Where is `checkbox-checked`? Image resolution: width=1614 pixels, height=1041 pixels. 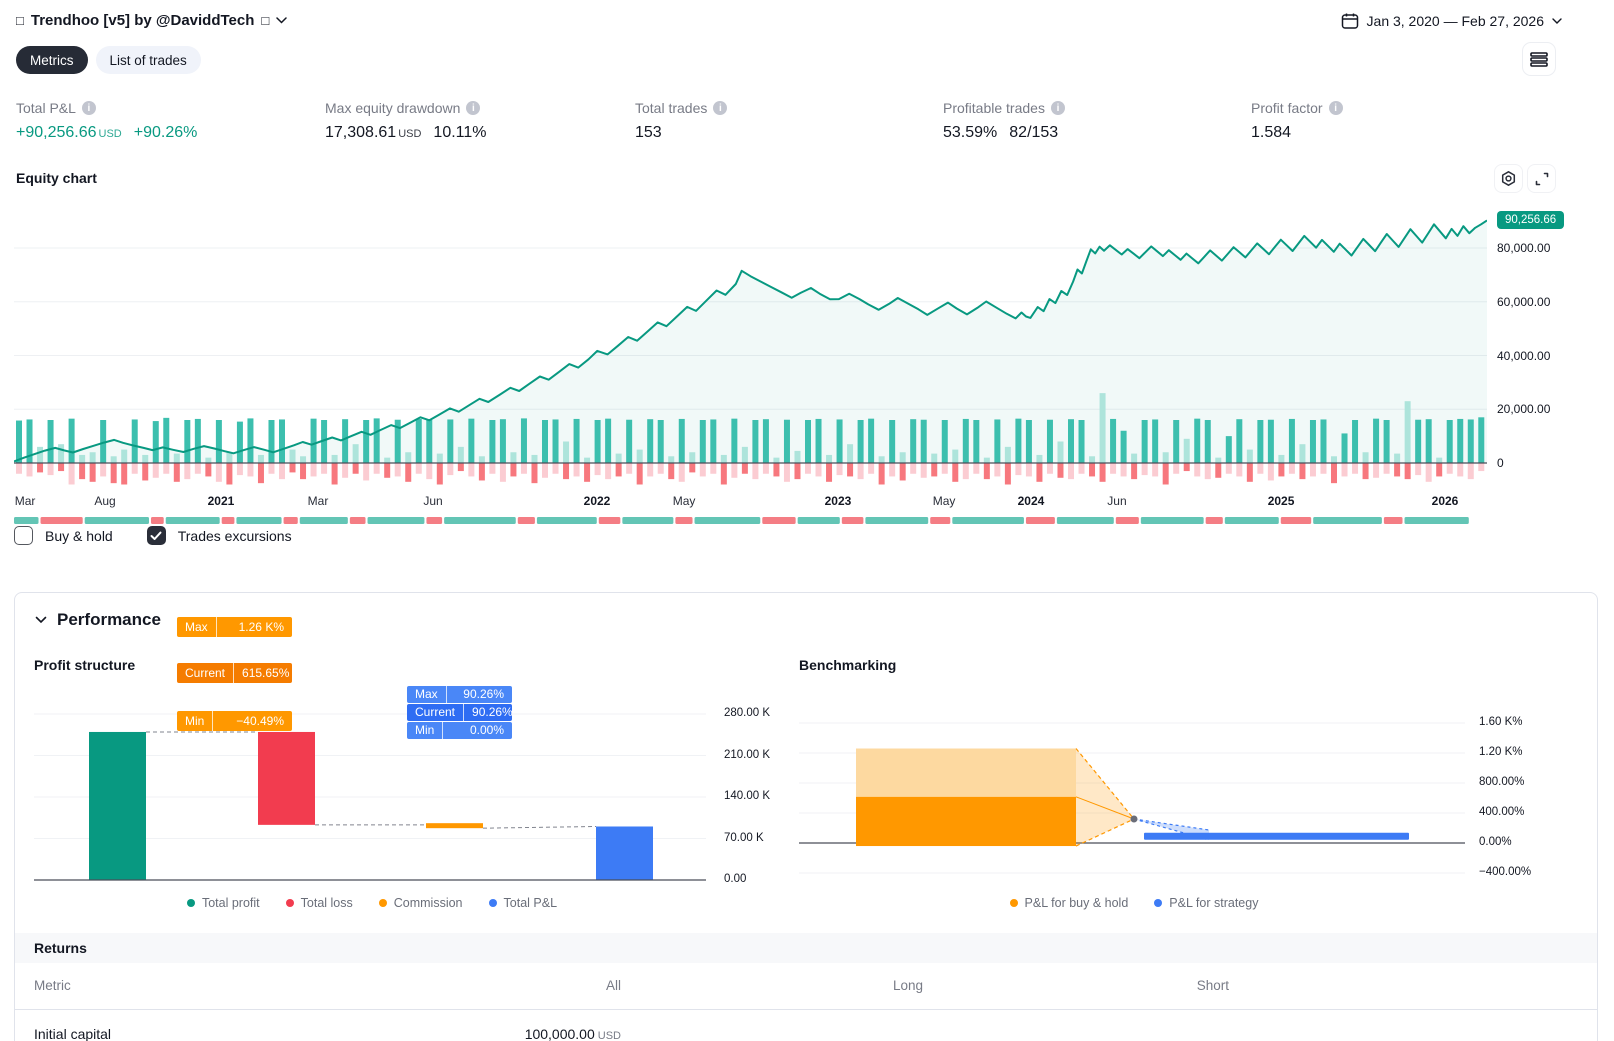 checkbox-checked is located at coordinates (156, 535).